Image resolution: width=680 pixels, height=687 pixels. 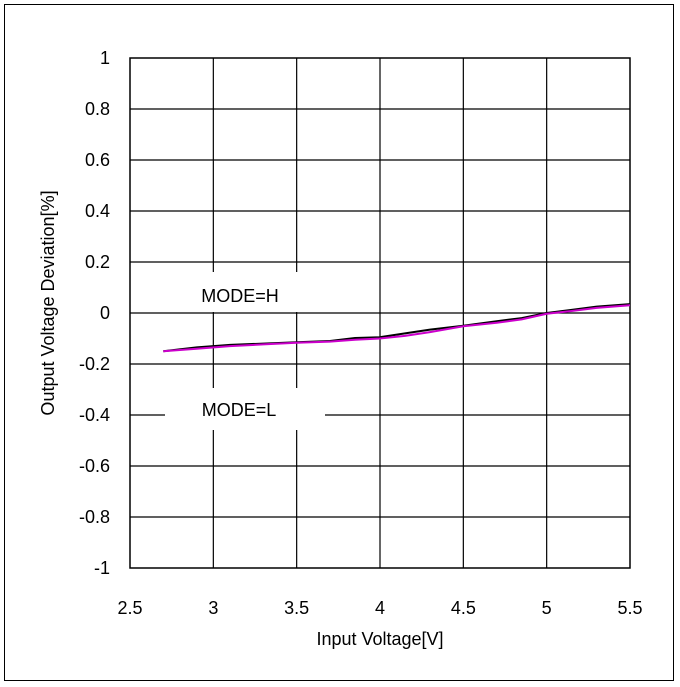 I want to click on x-tick-labels: 2.5 3 3.5 4 4.5 5 5.5, so click(x=379, y=608).